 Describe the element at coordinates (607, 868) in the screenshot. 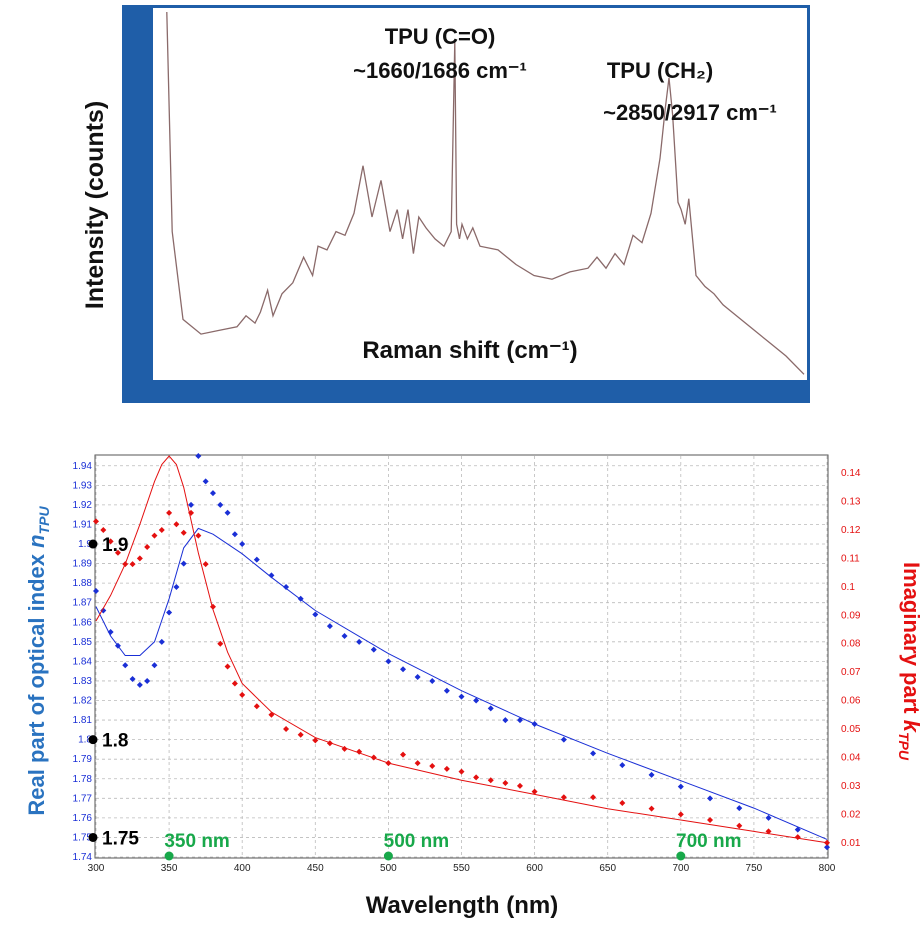

I see `x-tick-label: 650` at that location.